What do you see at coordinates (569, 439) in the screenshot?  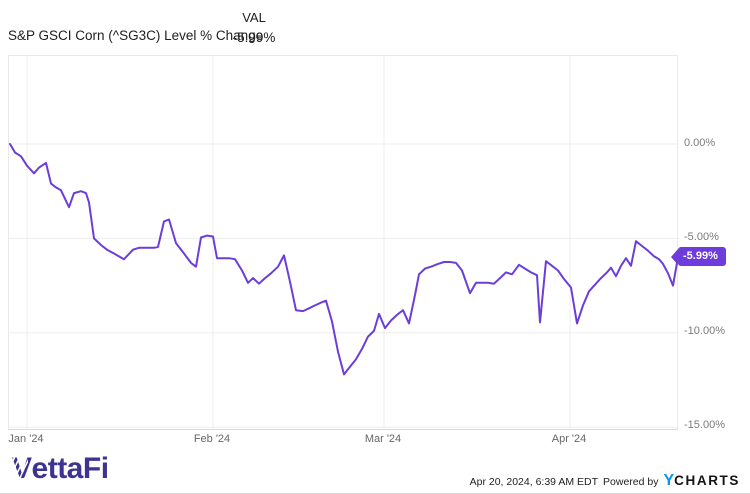 I see `x-tick-apr: Apr '24` at bounding box center [569, 439].